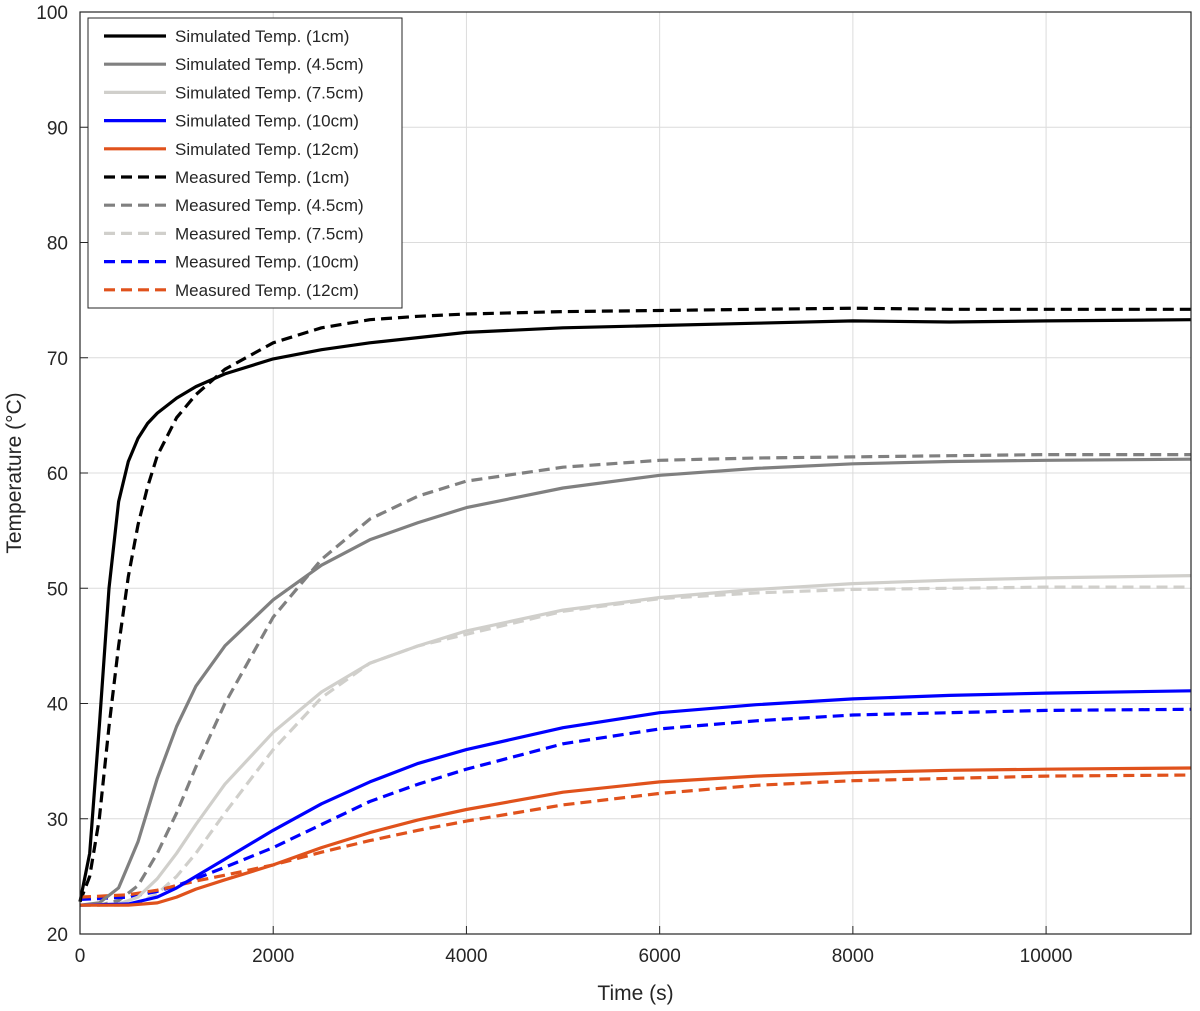 The height and width of the screenshot is (1011, 1200). What do you see at coordinates (267, 149) in the screenshot?
I see `legend-label: Simulated Temp. (12cm)` at bounding box center [267, 149].